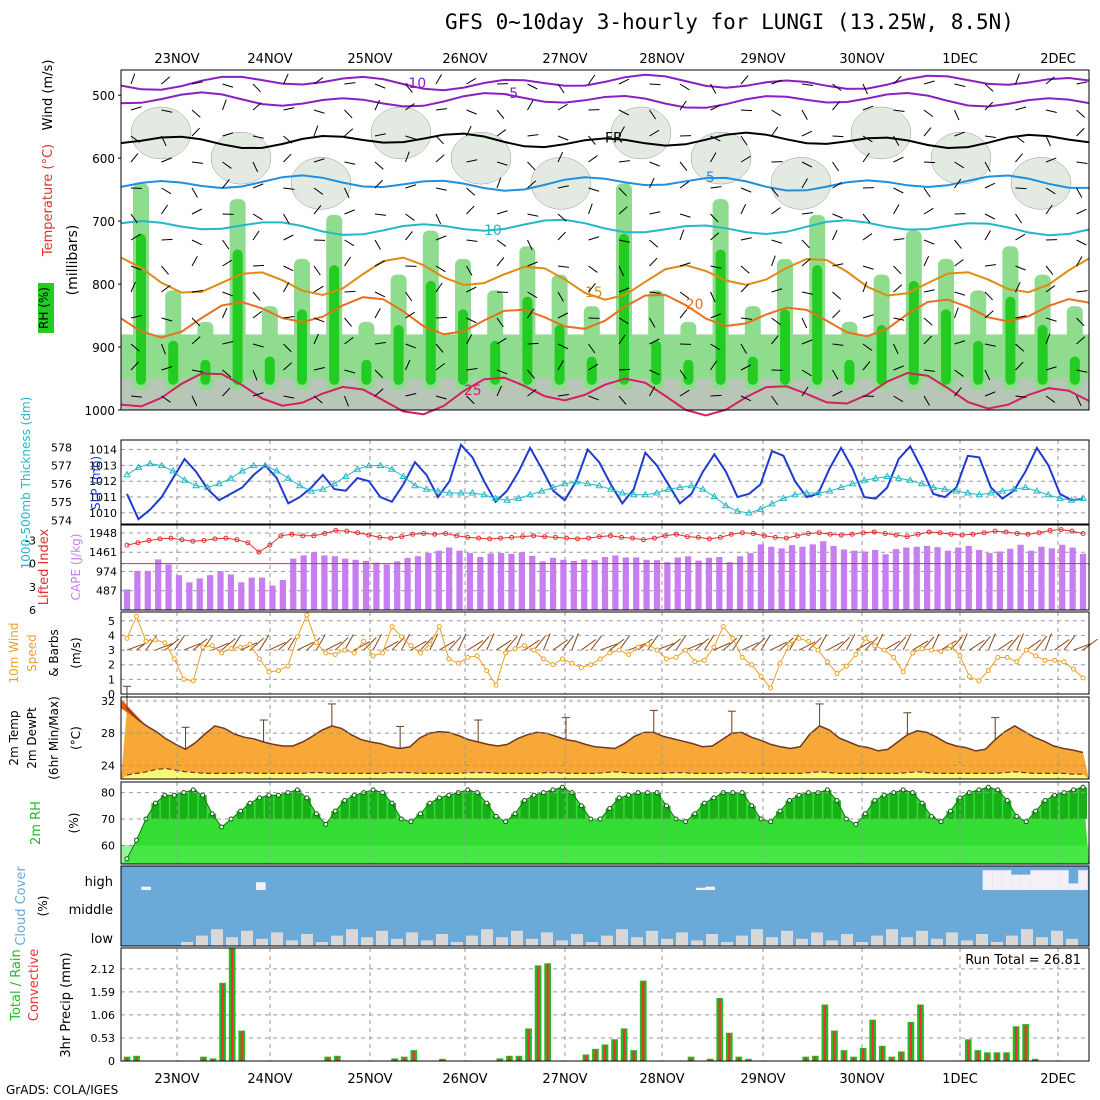  Describe the element at coordinates (111, 650) in the screenshot. I see `wind-tick-label: 3` at that location.